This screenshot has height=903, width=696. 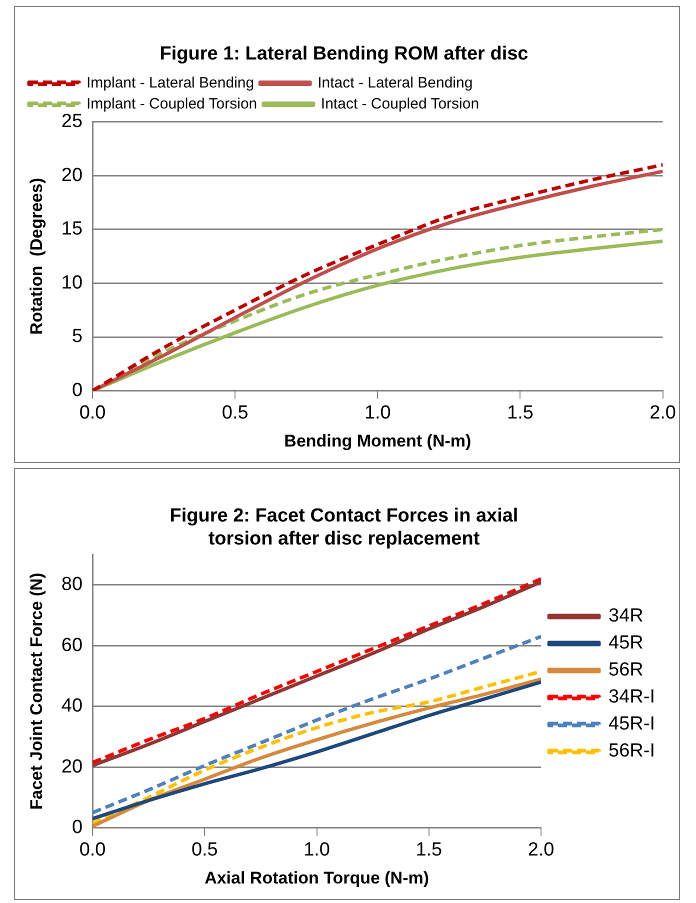 I want to click on y-tick-label: 60, so click(x=72, y=645).